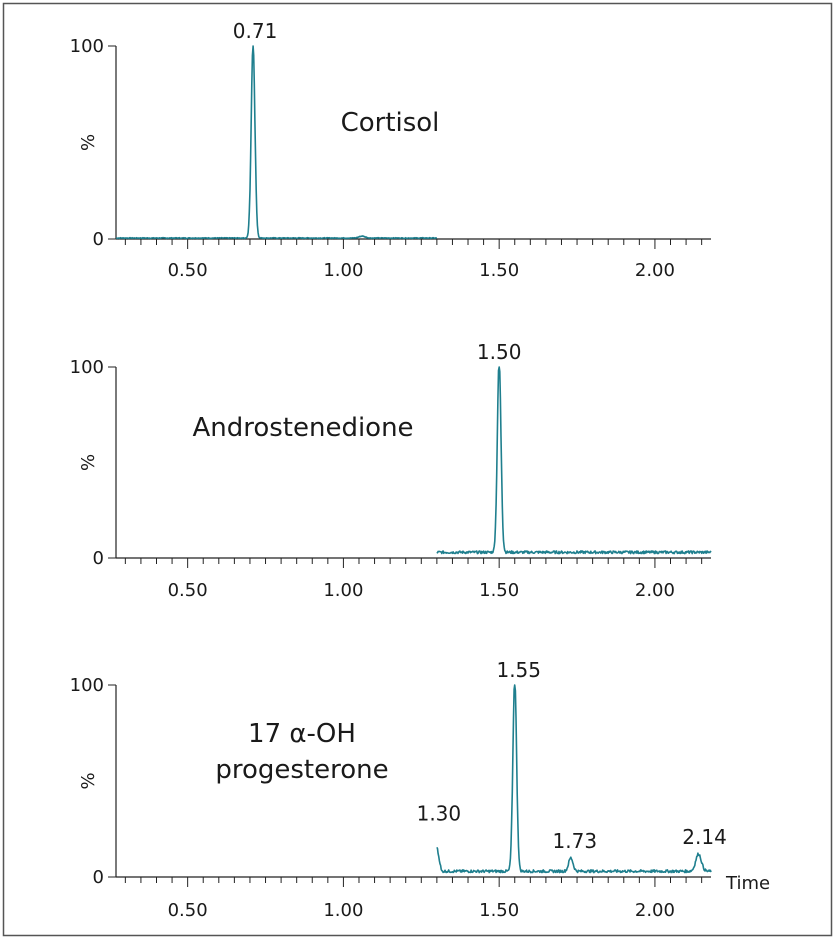 Image resolution: width=835 pixels, height=944 pixels. I want to click on peak-label: 1.30, so click(439, 814).